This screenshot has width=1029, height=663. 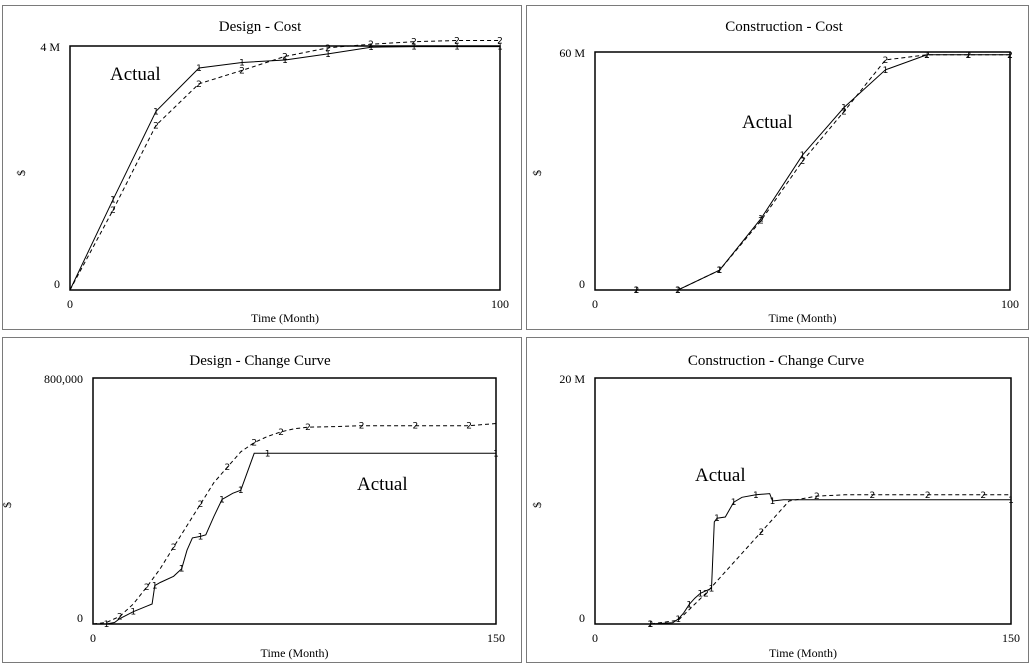 What do you see at coordinates (784, 27) in the screenshot?
I see `chart-title: Construction - Cost` at bounding box center [784, 27].